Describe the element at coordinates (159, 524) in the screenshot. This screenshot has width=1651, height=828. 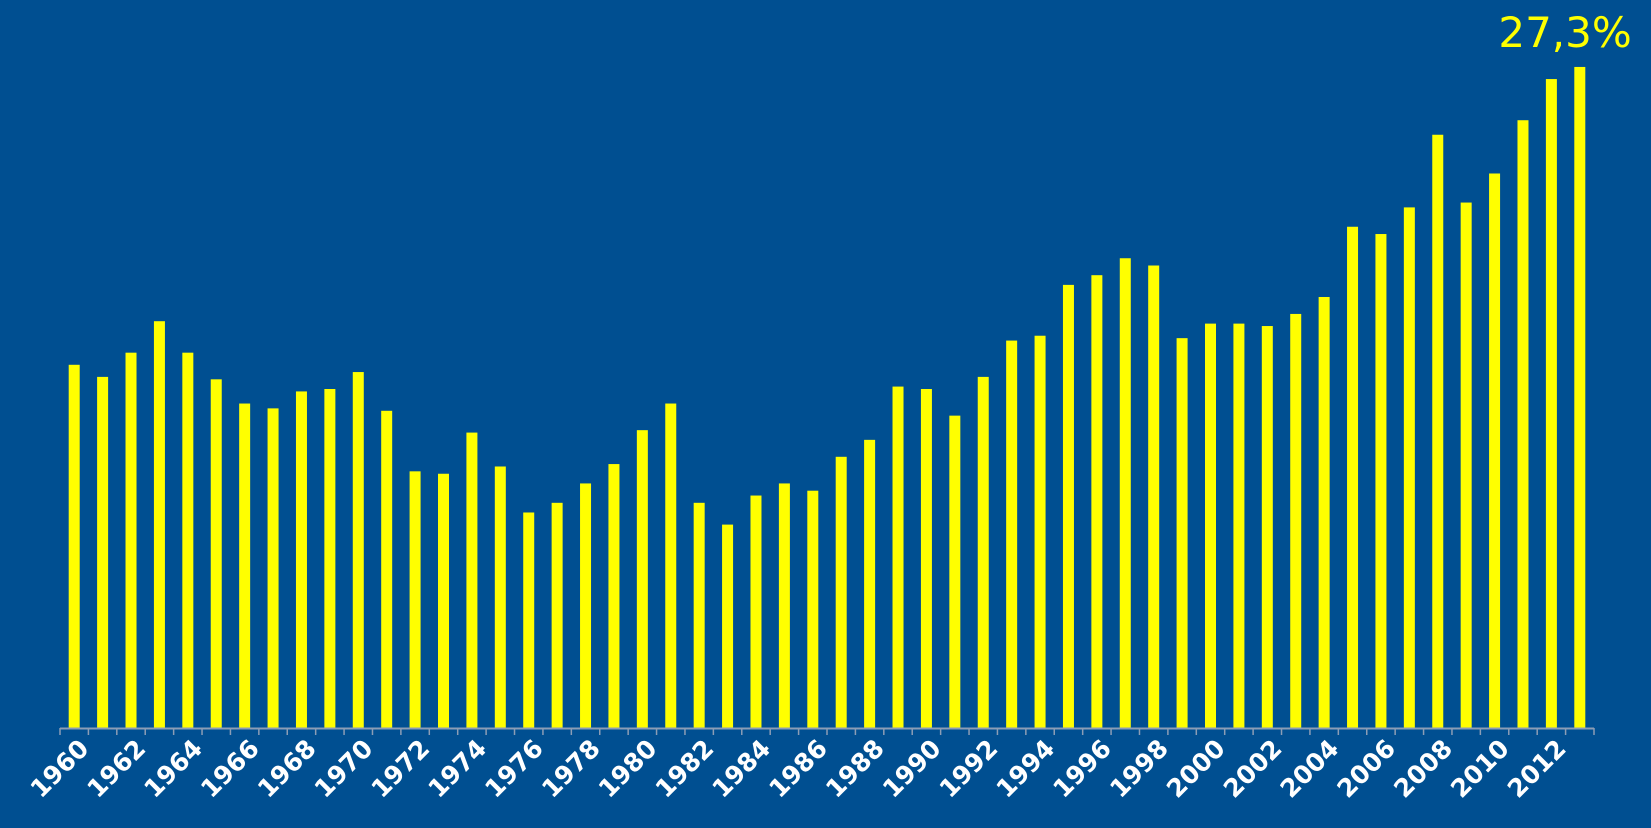
I see `bar-1963` at that location.